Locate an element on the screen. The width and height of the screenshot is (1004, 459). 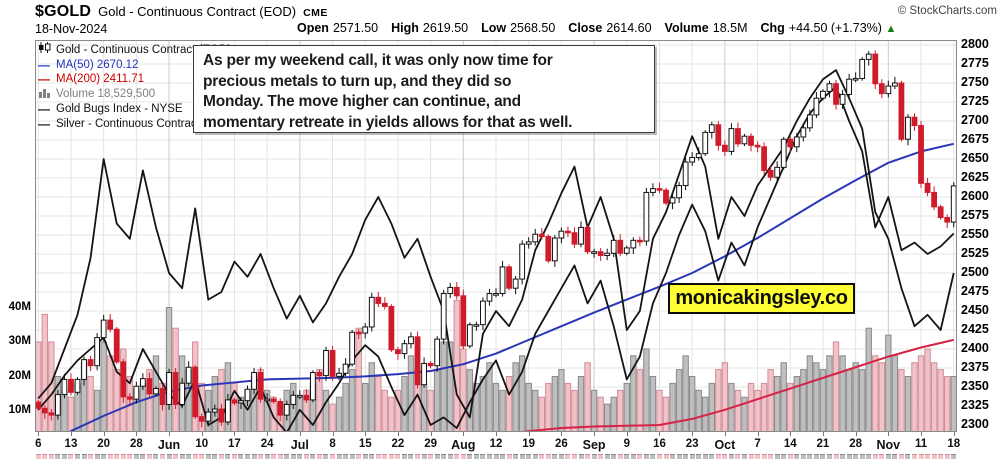
legend-ma50: — MA(50) 2670.12 is located at coordinates (88, 64).